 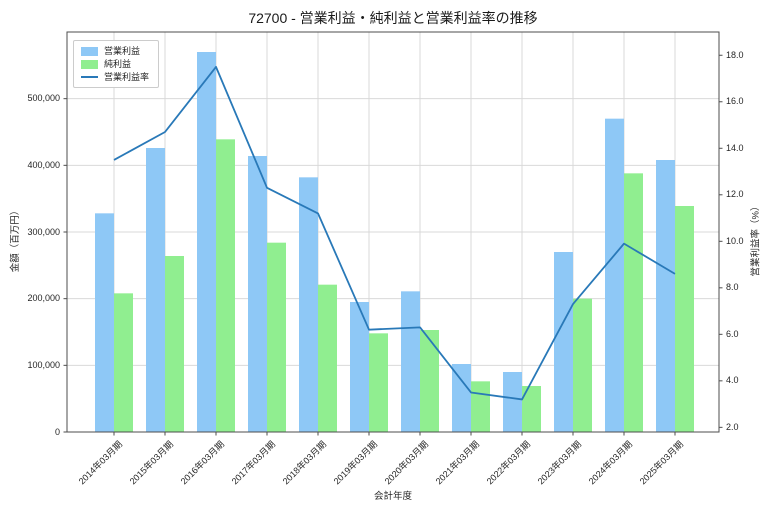 I want to click on y-tick-right: 4.0, so click(x=732, y=380).